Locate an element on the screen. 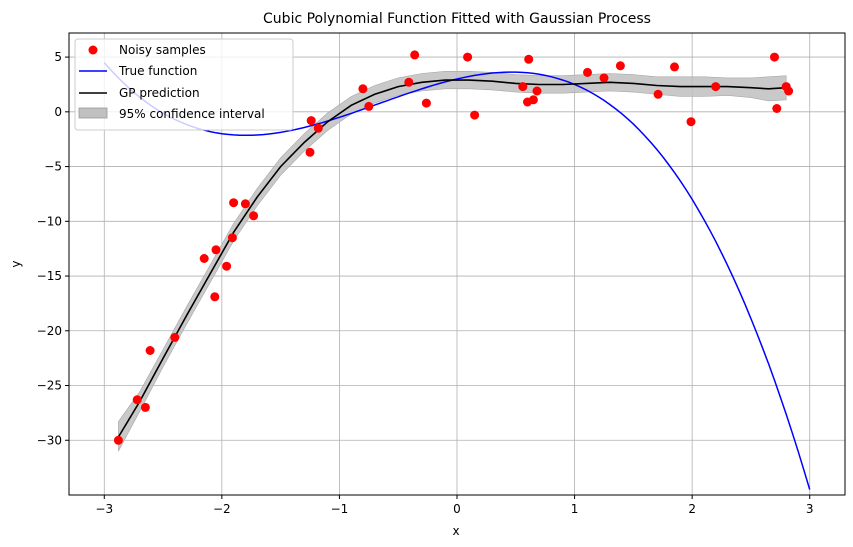 Image resolution: width=853 pixels, height=547 pixels. x-axis-label: x is located at coordinates (455, 531).